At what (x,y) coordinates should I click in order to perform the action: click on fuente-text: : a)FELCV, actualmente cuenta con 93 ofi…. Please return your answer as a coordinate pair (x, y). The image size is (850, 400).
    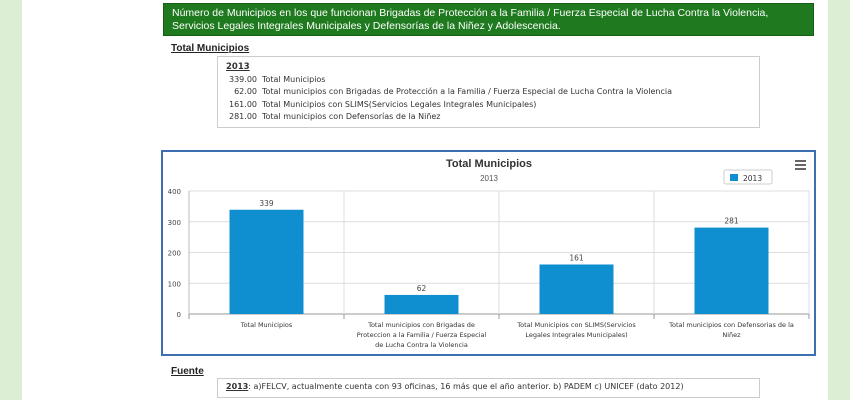
    Looking at the image, I should click on (466, 386).